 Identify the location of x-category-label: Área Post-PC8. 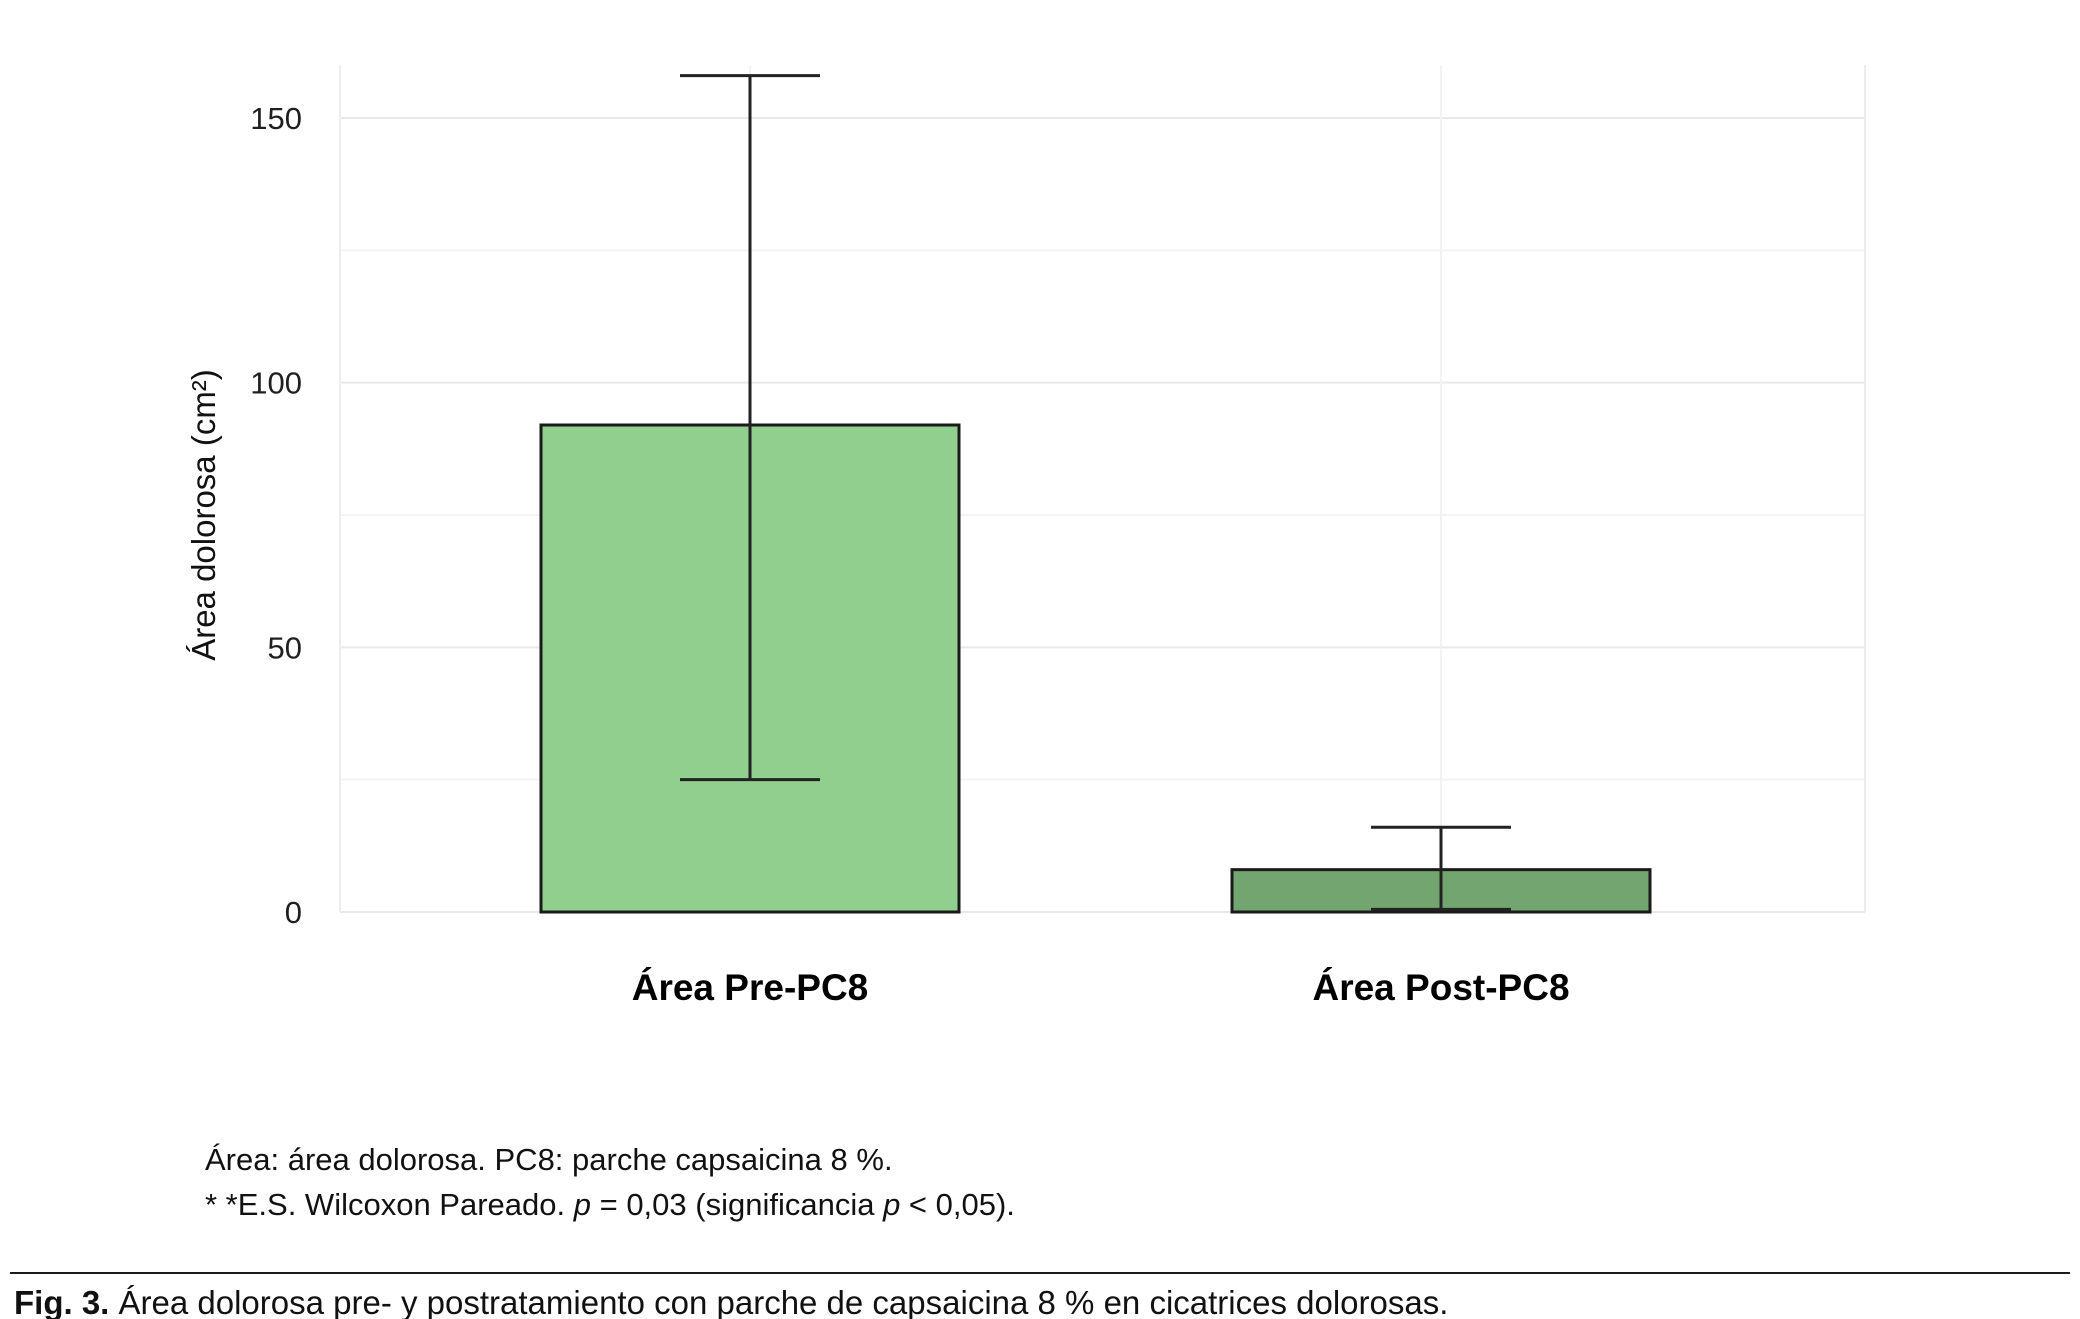
(1440, 987).